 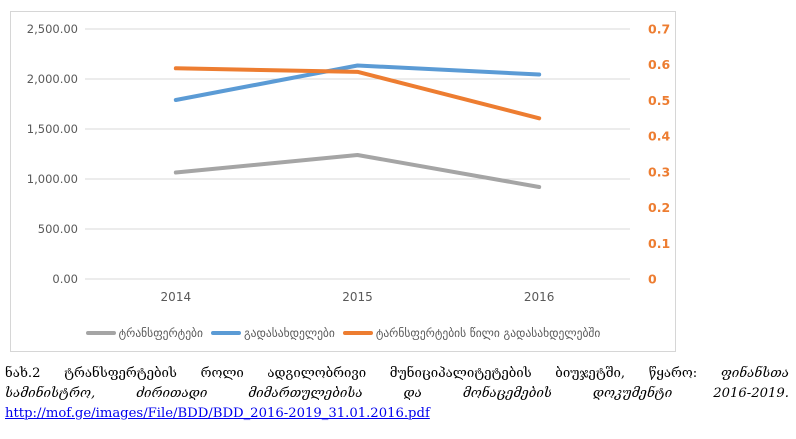 What do you see at coordinates (289, 333) in the screenshot?
I see `legend-label: გადასახდელები` at bounding box center [289, 333].